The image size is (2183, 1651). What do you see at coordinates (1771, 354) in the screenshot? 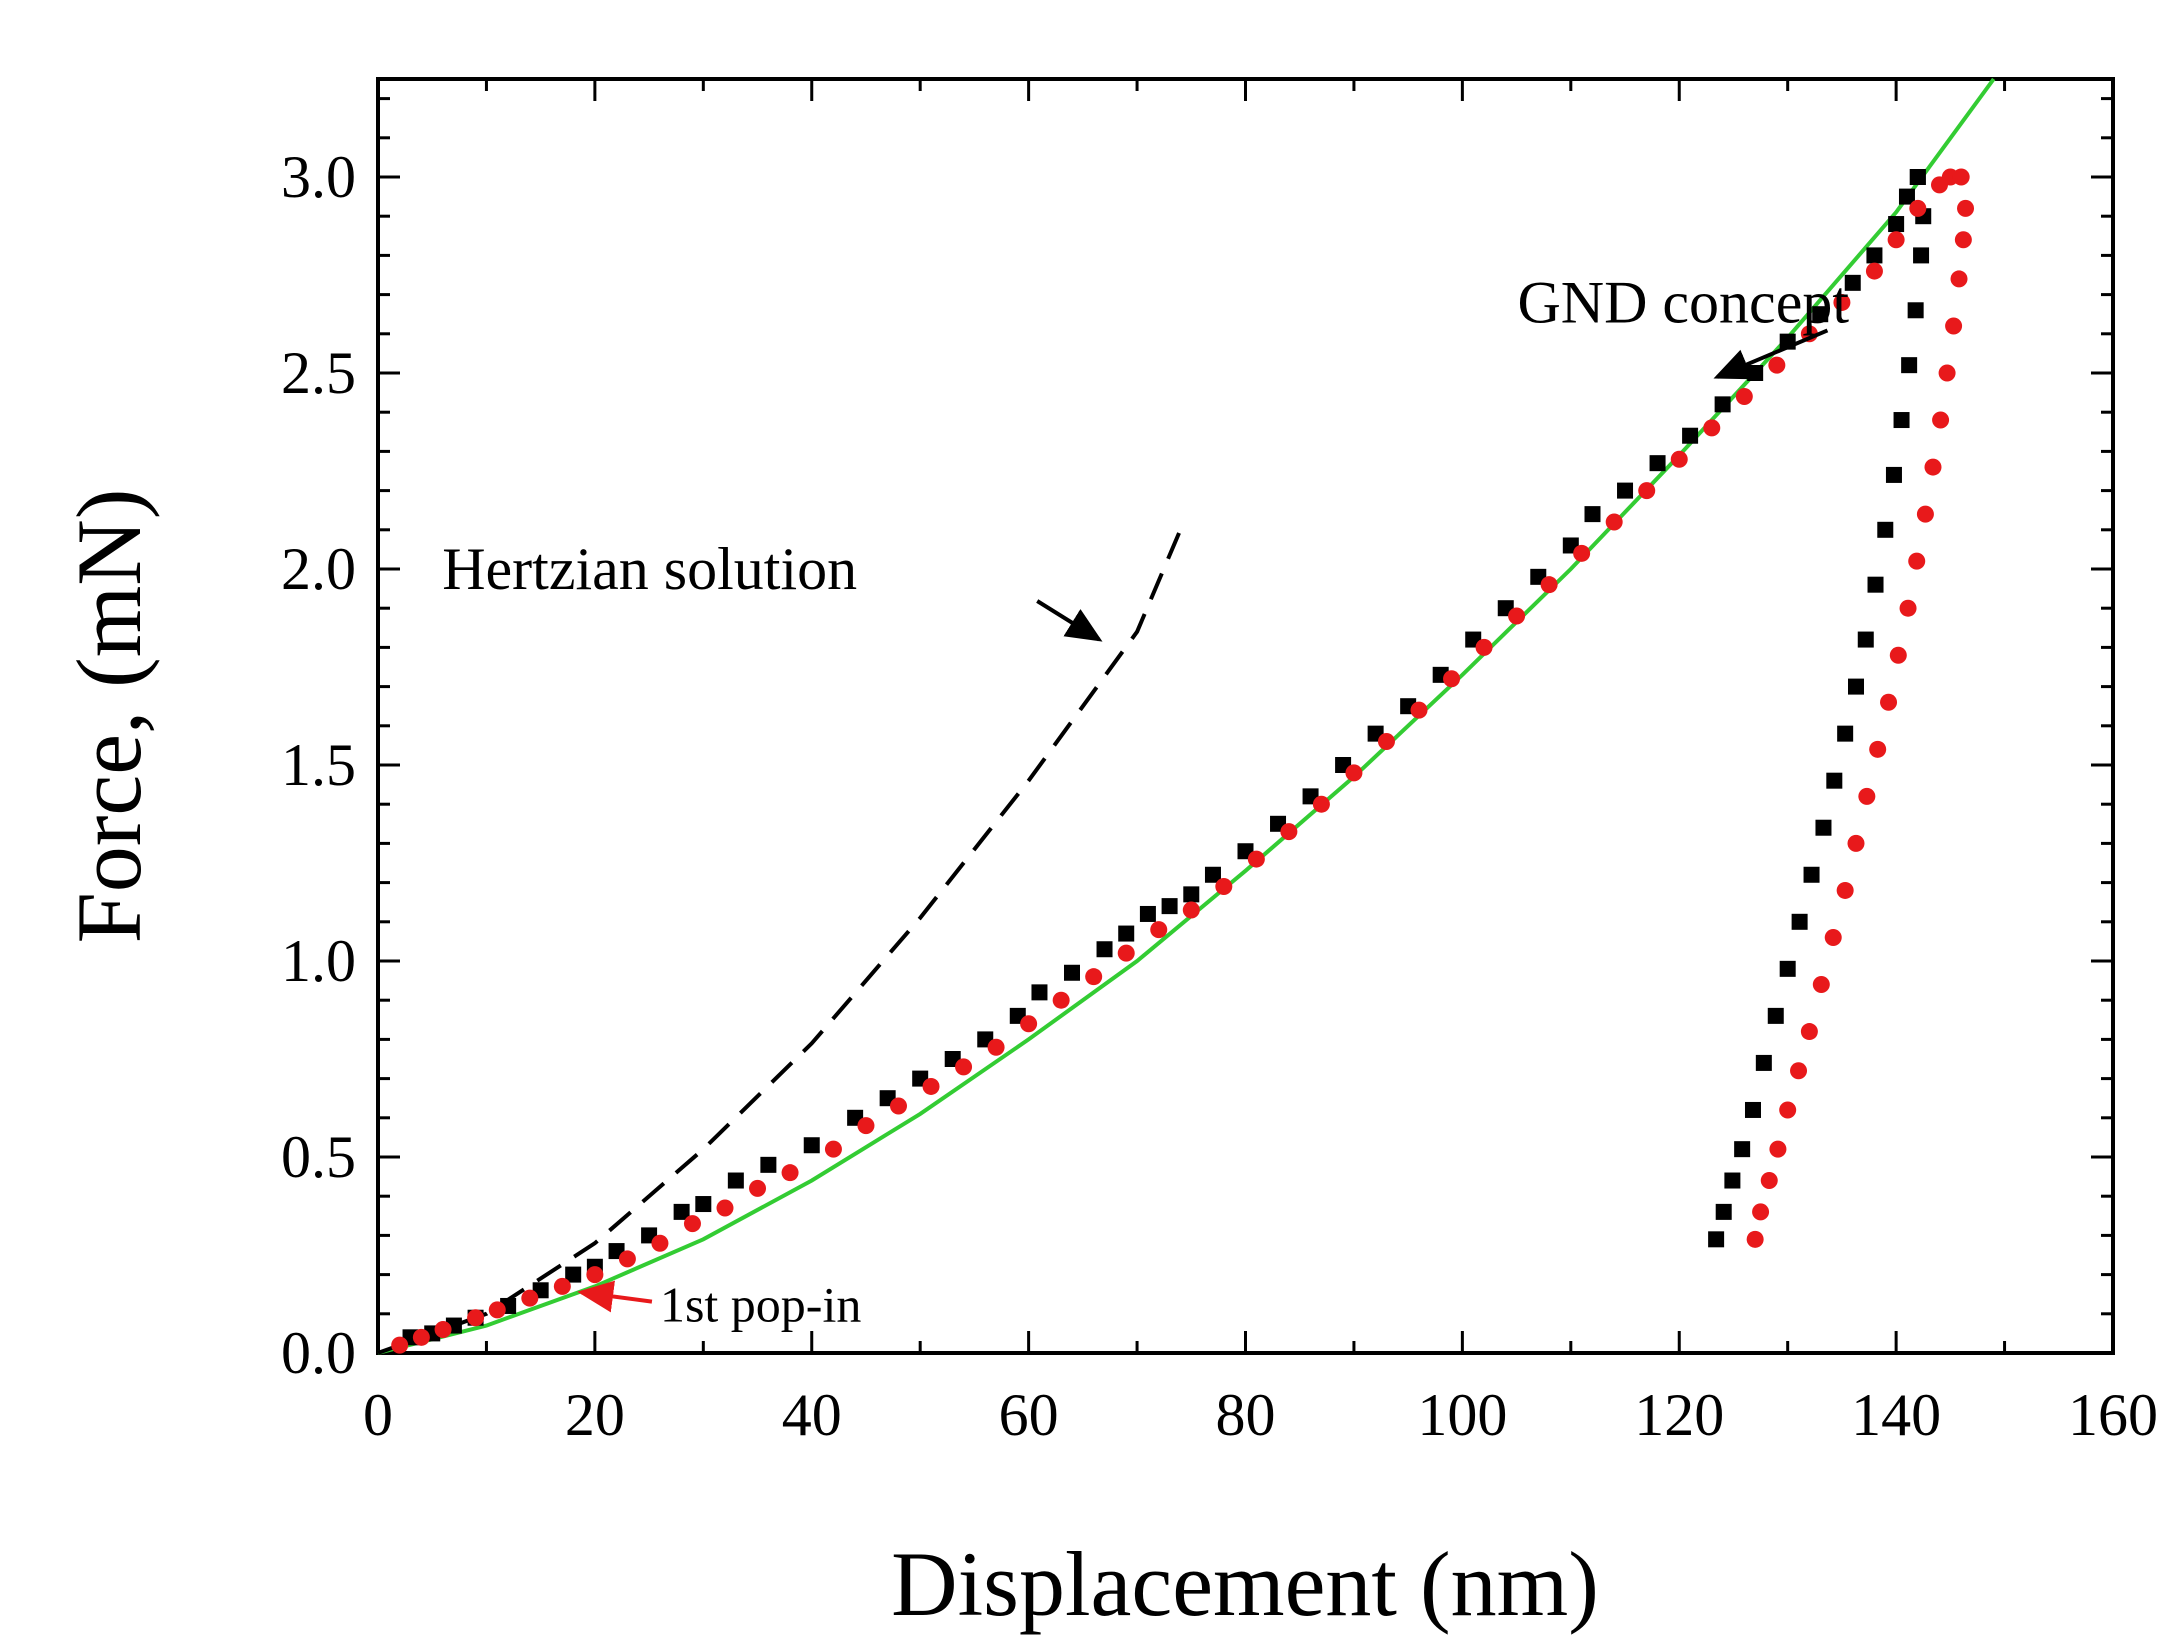
I see `gnd-arrow` at bounding box center [1771, 354].